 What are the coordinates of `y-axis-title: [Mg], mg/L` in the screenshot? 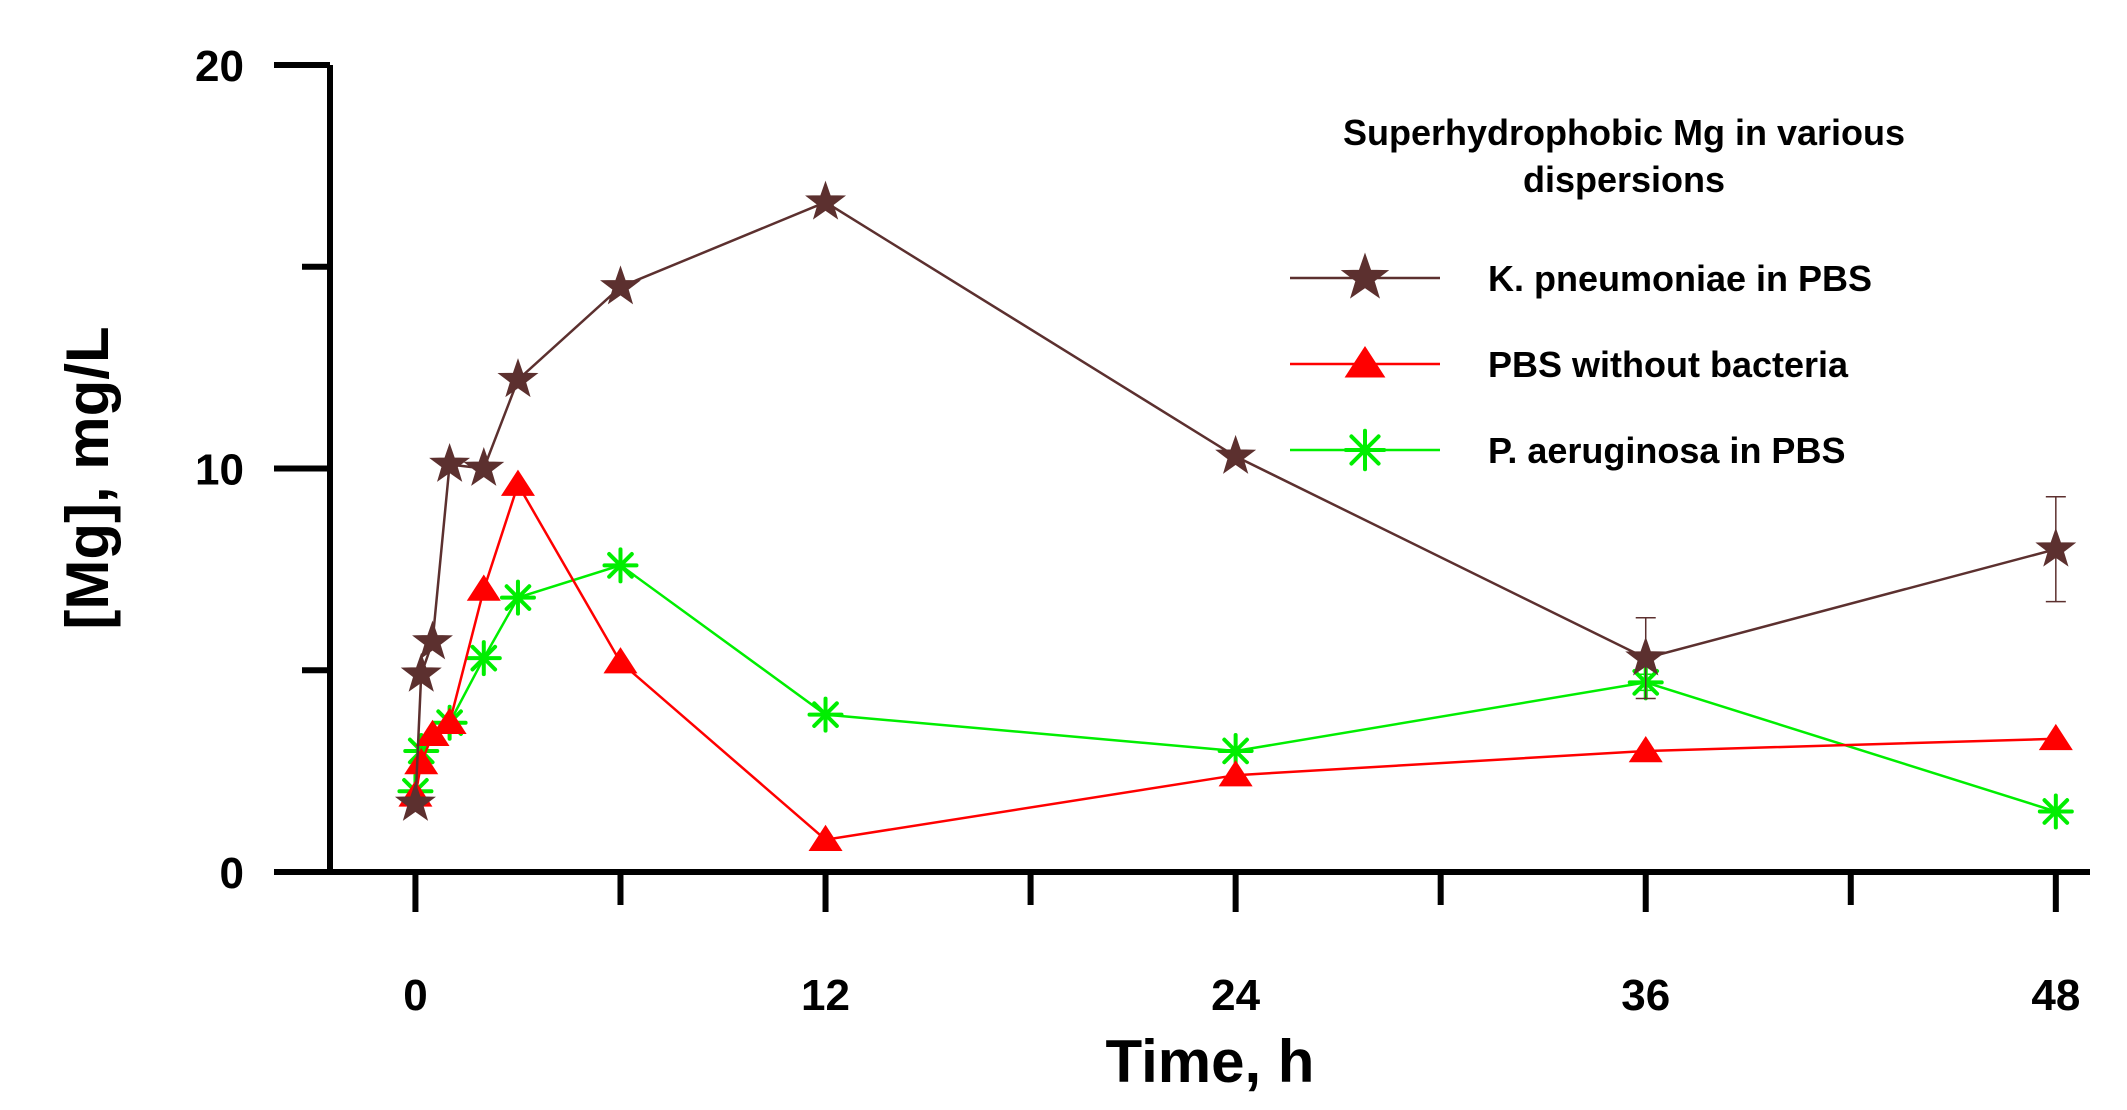 It's located at (87, 477).